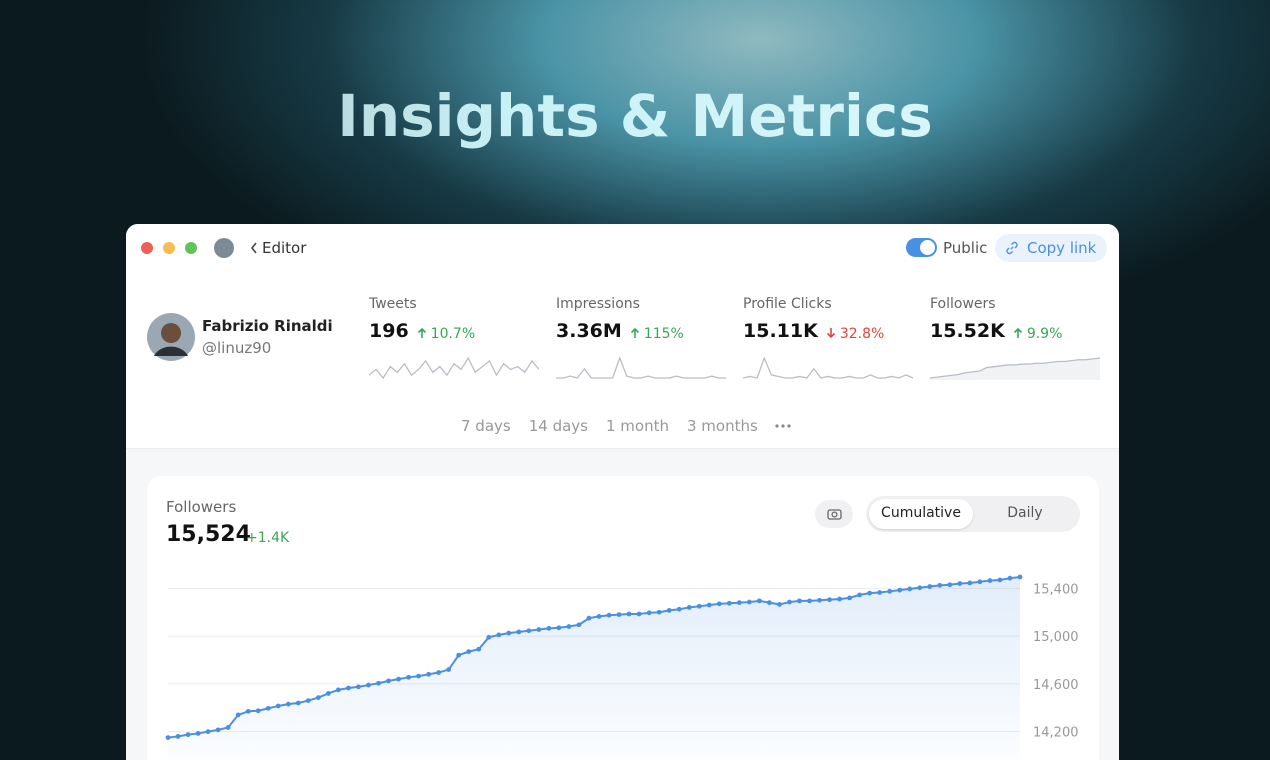  What do you see at coordinates (169, 248) in the screenshot?
I see `minimize-dot` at bounding box center [169, 248].